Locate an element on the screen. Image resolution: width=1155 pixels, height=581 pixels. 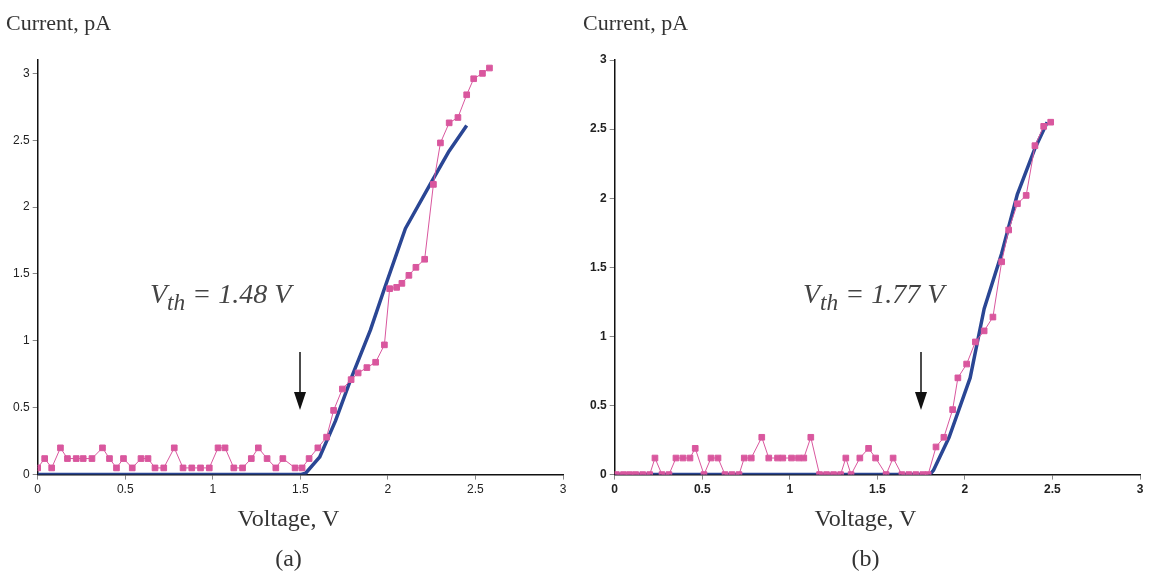
annotation: V$_{th}$ = 1.48 V is located at coordinates (221, 297).